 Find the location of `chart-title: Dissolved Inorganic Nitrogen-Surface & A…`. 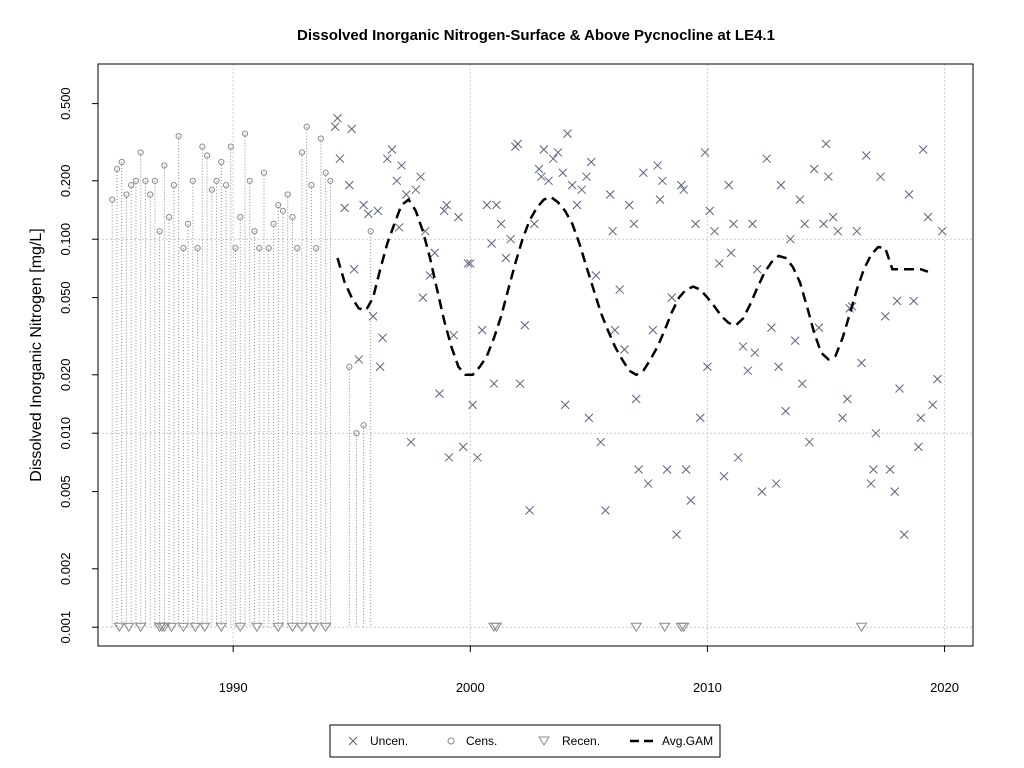

chart-title: Dissolved Inorganic Nitrogen-Surface & A… is located at coordinates (536, 35).